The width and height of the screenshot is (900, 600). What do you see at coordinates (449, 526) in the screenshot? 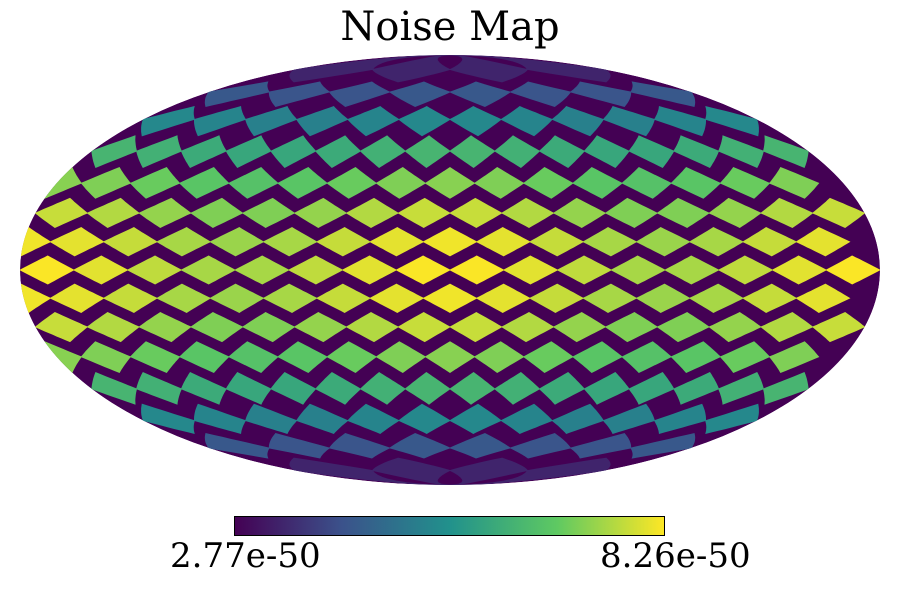
I see `colorbar` at bounding box center [449, 526].